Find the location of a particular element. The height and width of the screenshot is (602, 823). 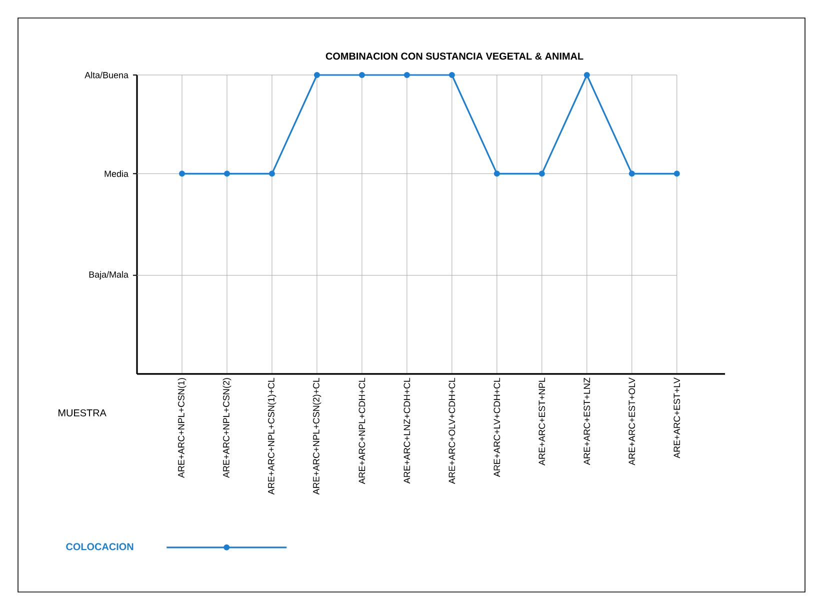

x-tick-label: ARE+ARC+EST+LV is located at coordinates (677, 418).